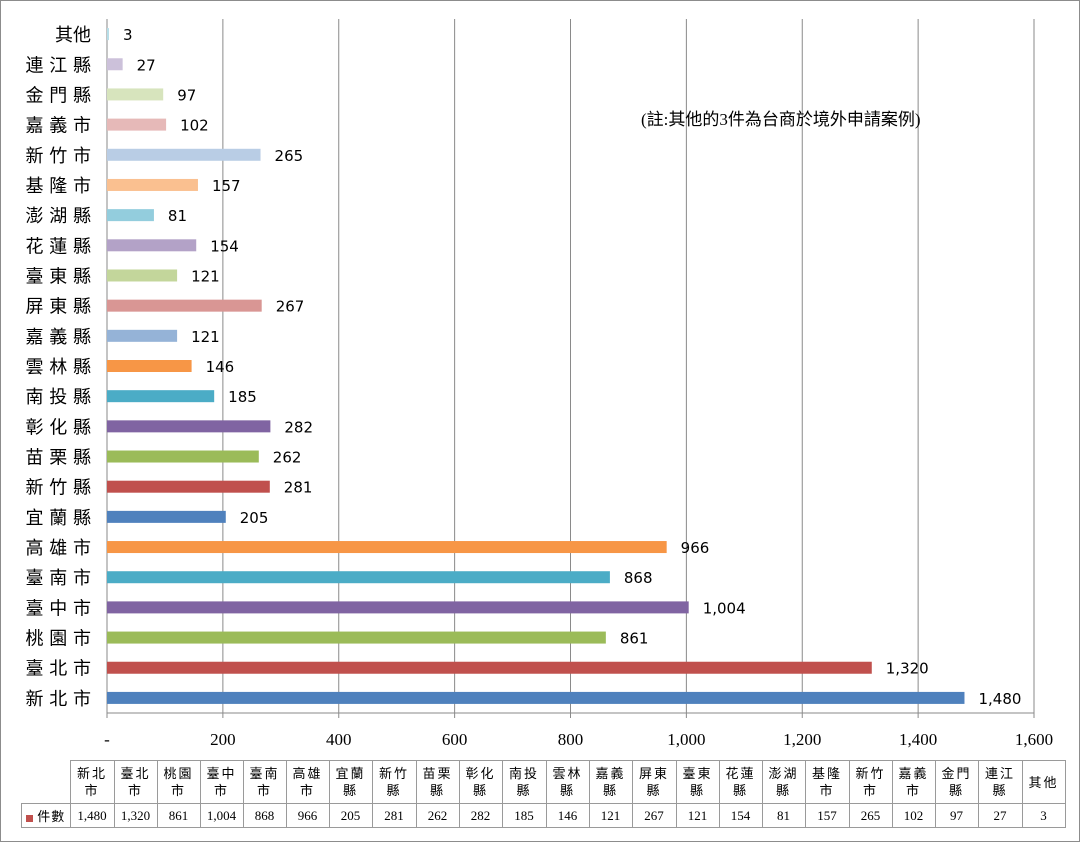 The height and width of the screenshot is (842, 1080). I want to click on table-header-cell: 宜蘭 縣, so click(350, 782).